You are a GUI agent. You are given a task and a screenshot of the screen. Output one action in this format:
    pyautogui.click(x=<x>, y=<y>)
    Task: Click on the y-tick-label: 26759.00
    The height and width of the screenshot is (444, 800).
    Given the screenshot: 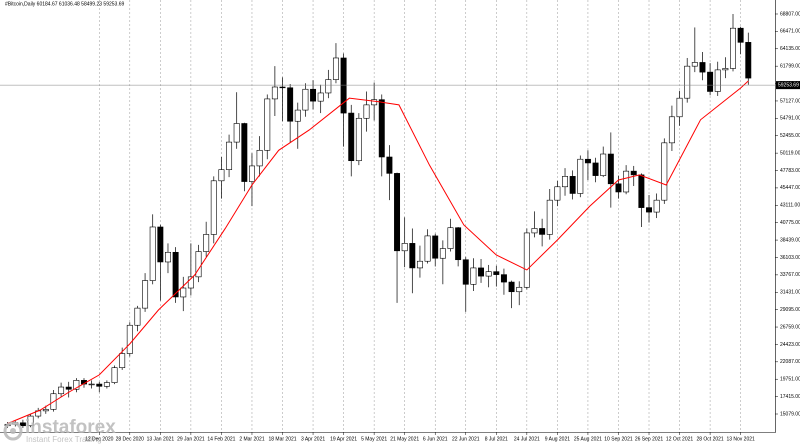 What is the action you would take?
    pyautogui.click(x=790, y=327)
    